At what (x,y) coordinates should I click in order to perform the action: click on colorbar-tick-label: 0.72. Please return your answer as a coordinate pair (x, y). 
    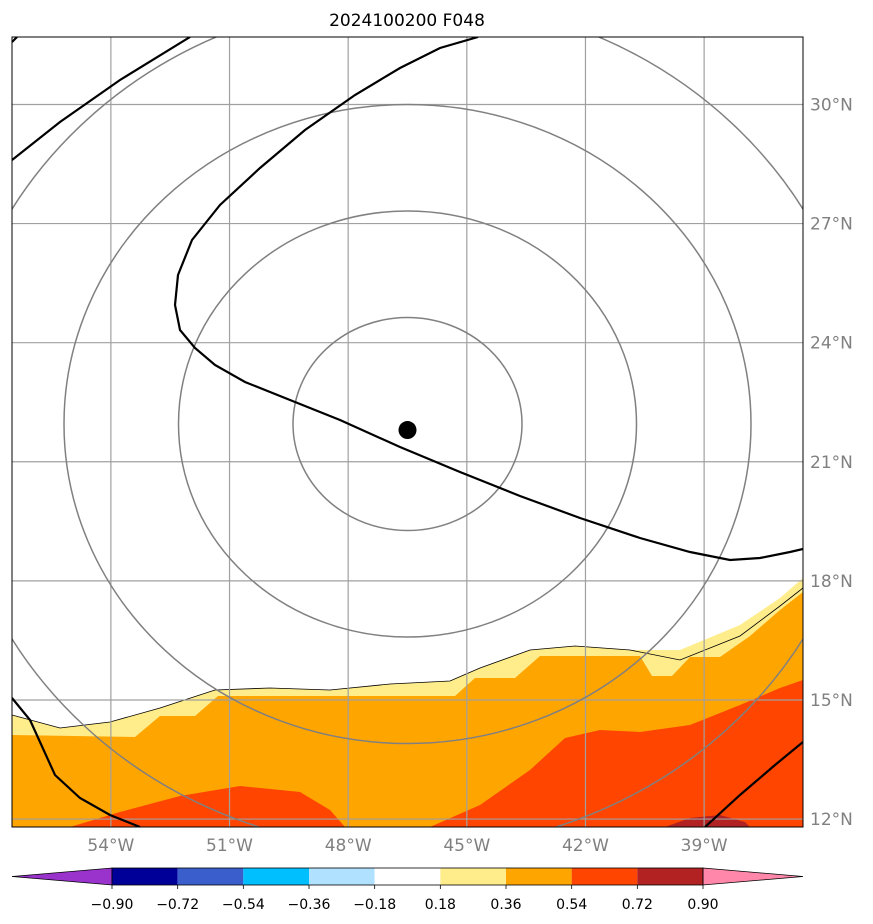
    Looking at the image, I should click on (637, 905).